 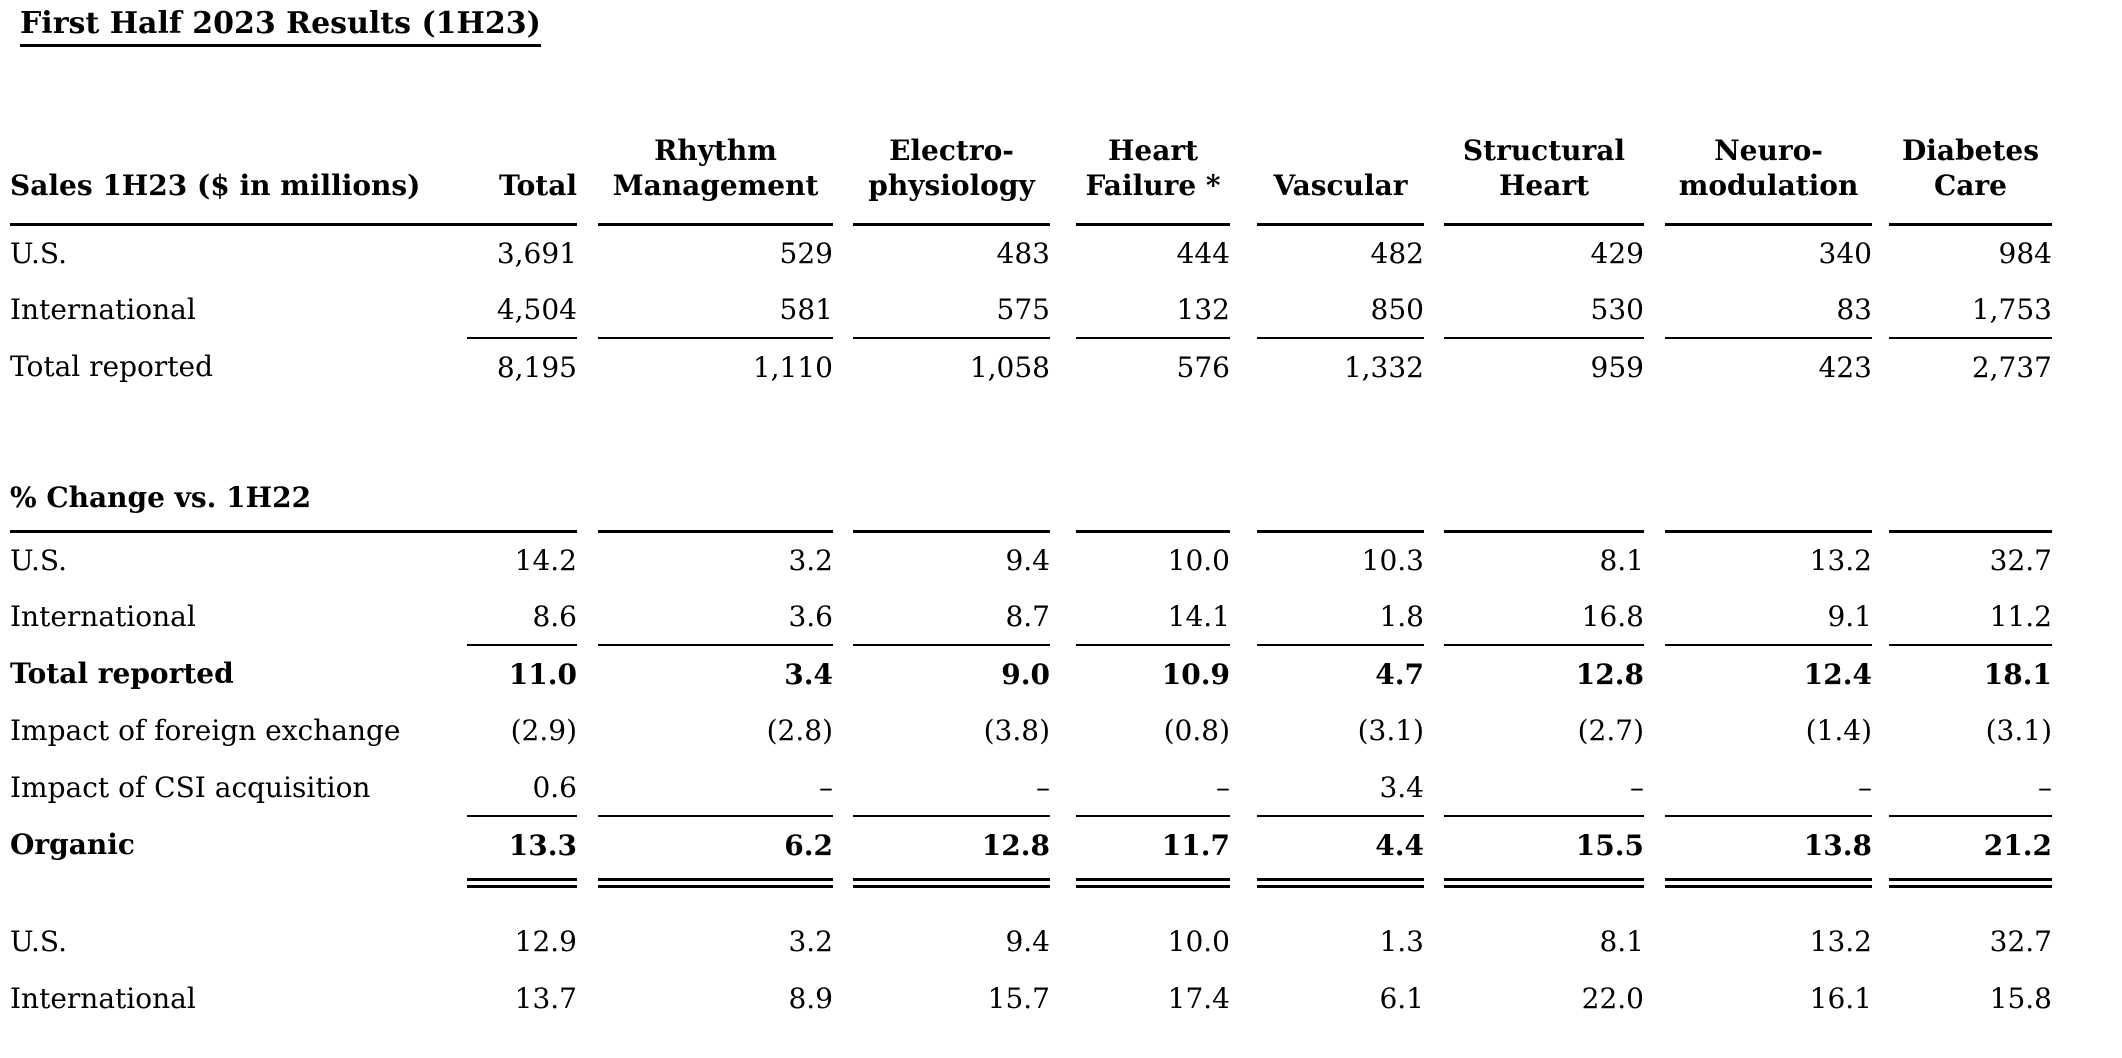 I want to click on cell-value: 22.0, so click(x=1612, y=998).